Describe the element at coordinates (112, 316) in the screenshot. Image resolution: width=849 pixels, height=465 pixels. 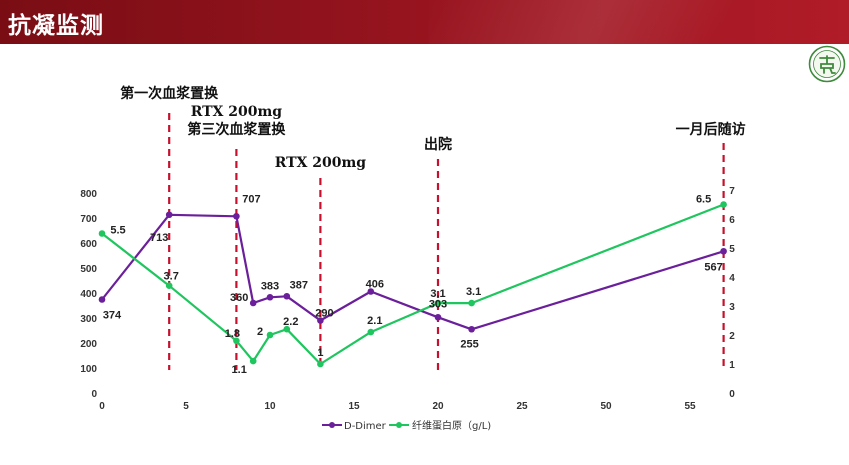
I see `ddimer-data-label: 374` at that location.